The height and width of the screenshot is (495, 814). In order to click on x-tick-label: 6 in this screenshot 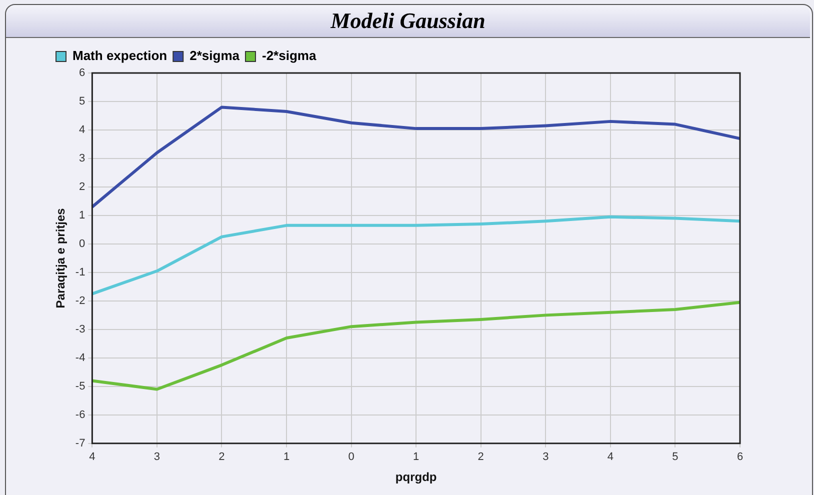, I will do `click(740, 457)`.